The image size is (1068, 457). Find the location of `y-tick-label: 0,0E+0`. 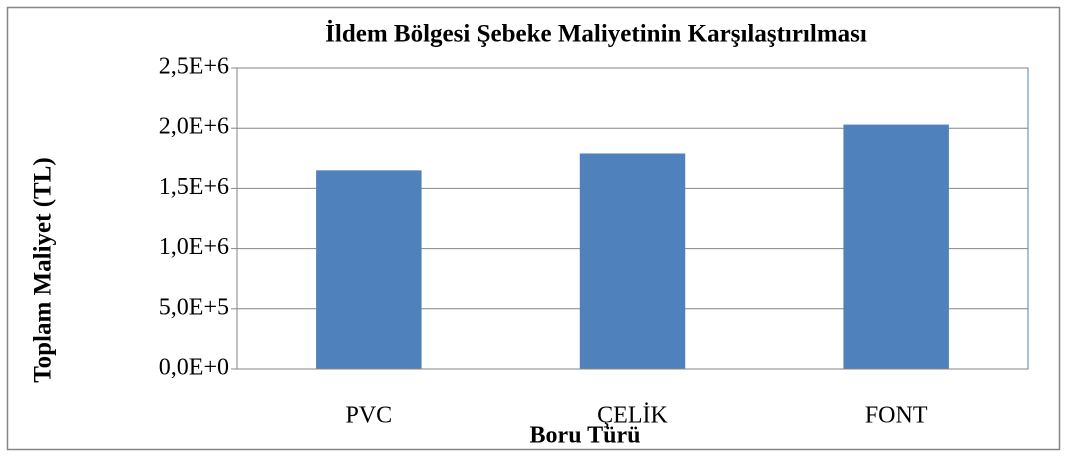

y-tick-label: 0,0E+0 is located at coordinates (194, 368).